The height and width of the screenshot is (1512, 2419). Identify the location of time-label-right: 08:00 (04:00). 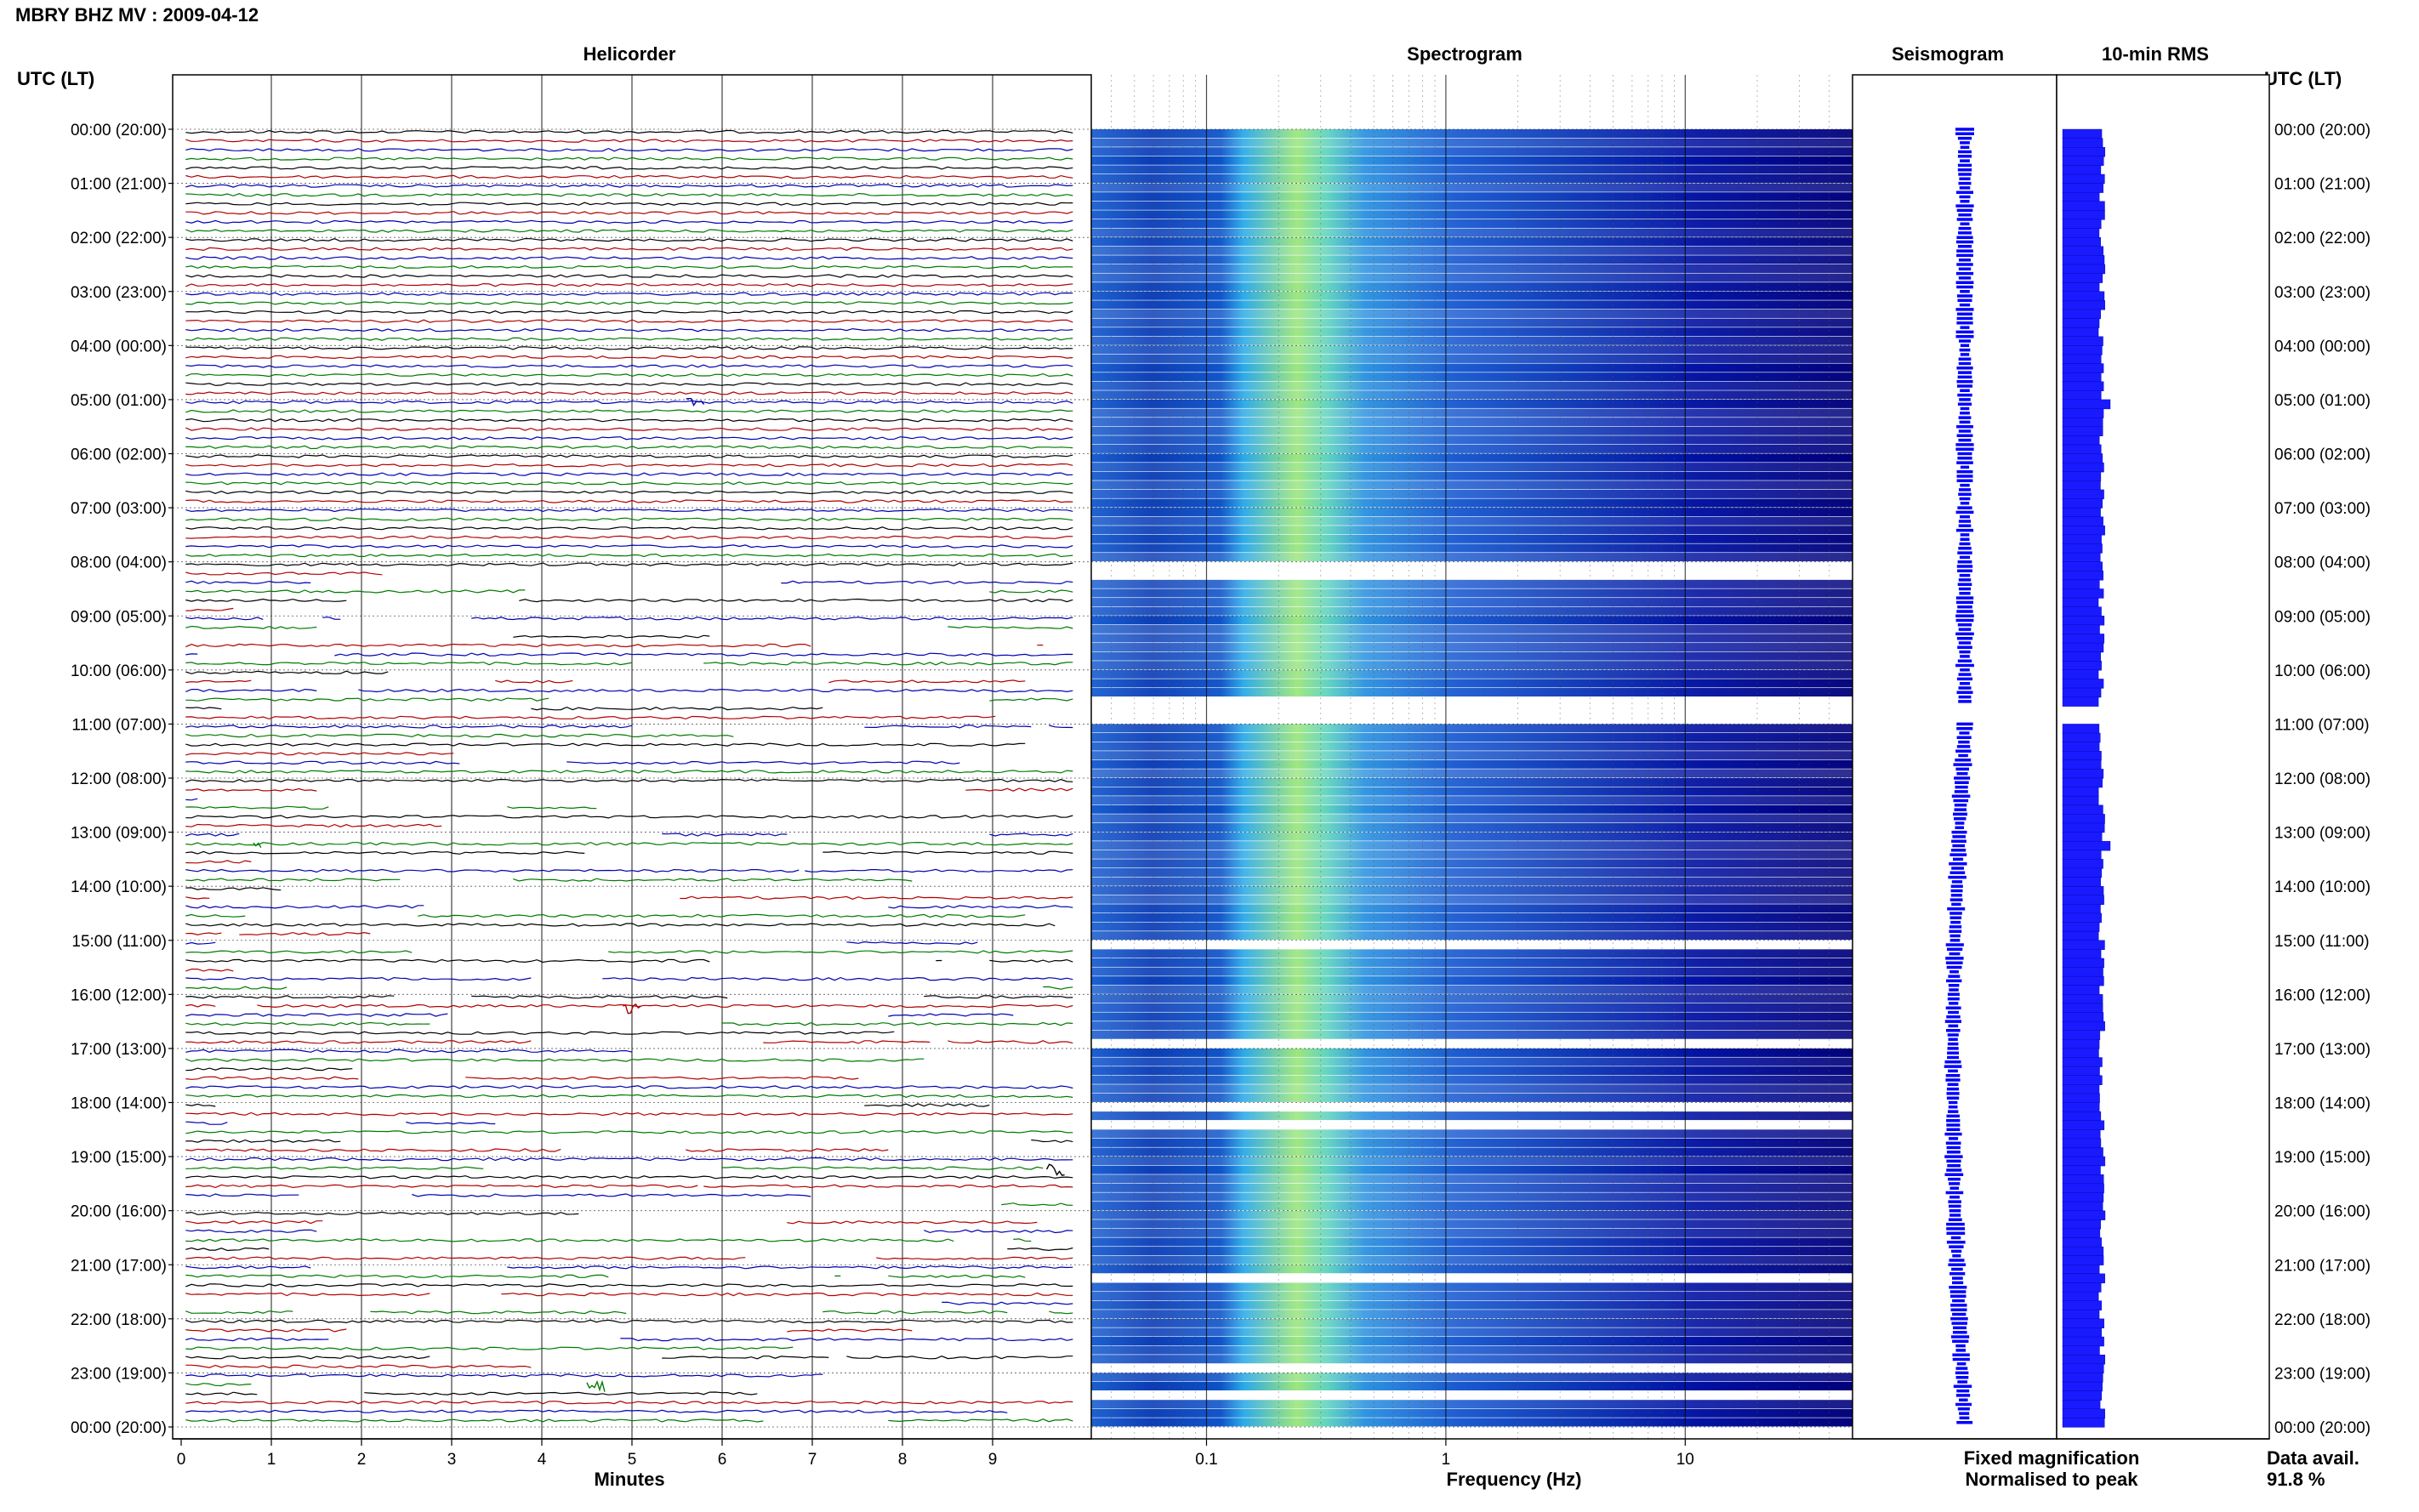
(2322, 563).